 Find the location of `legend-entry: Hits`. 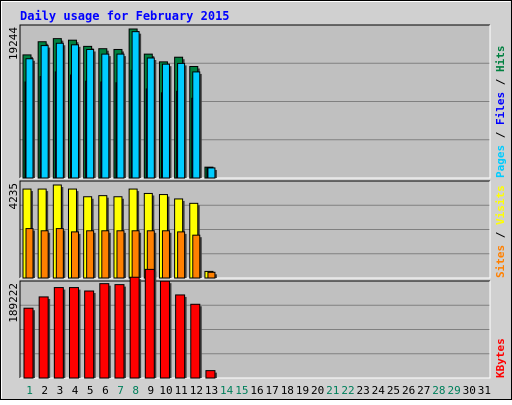

legend-entry: Hits is located at coordinates (500, 59).